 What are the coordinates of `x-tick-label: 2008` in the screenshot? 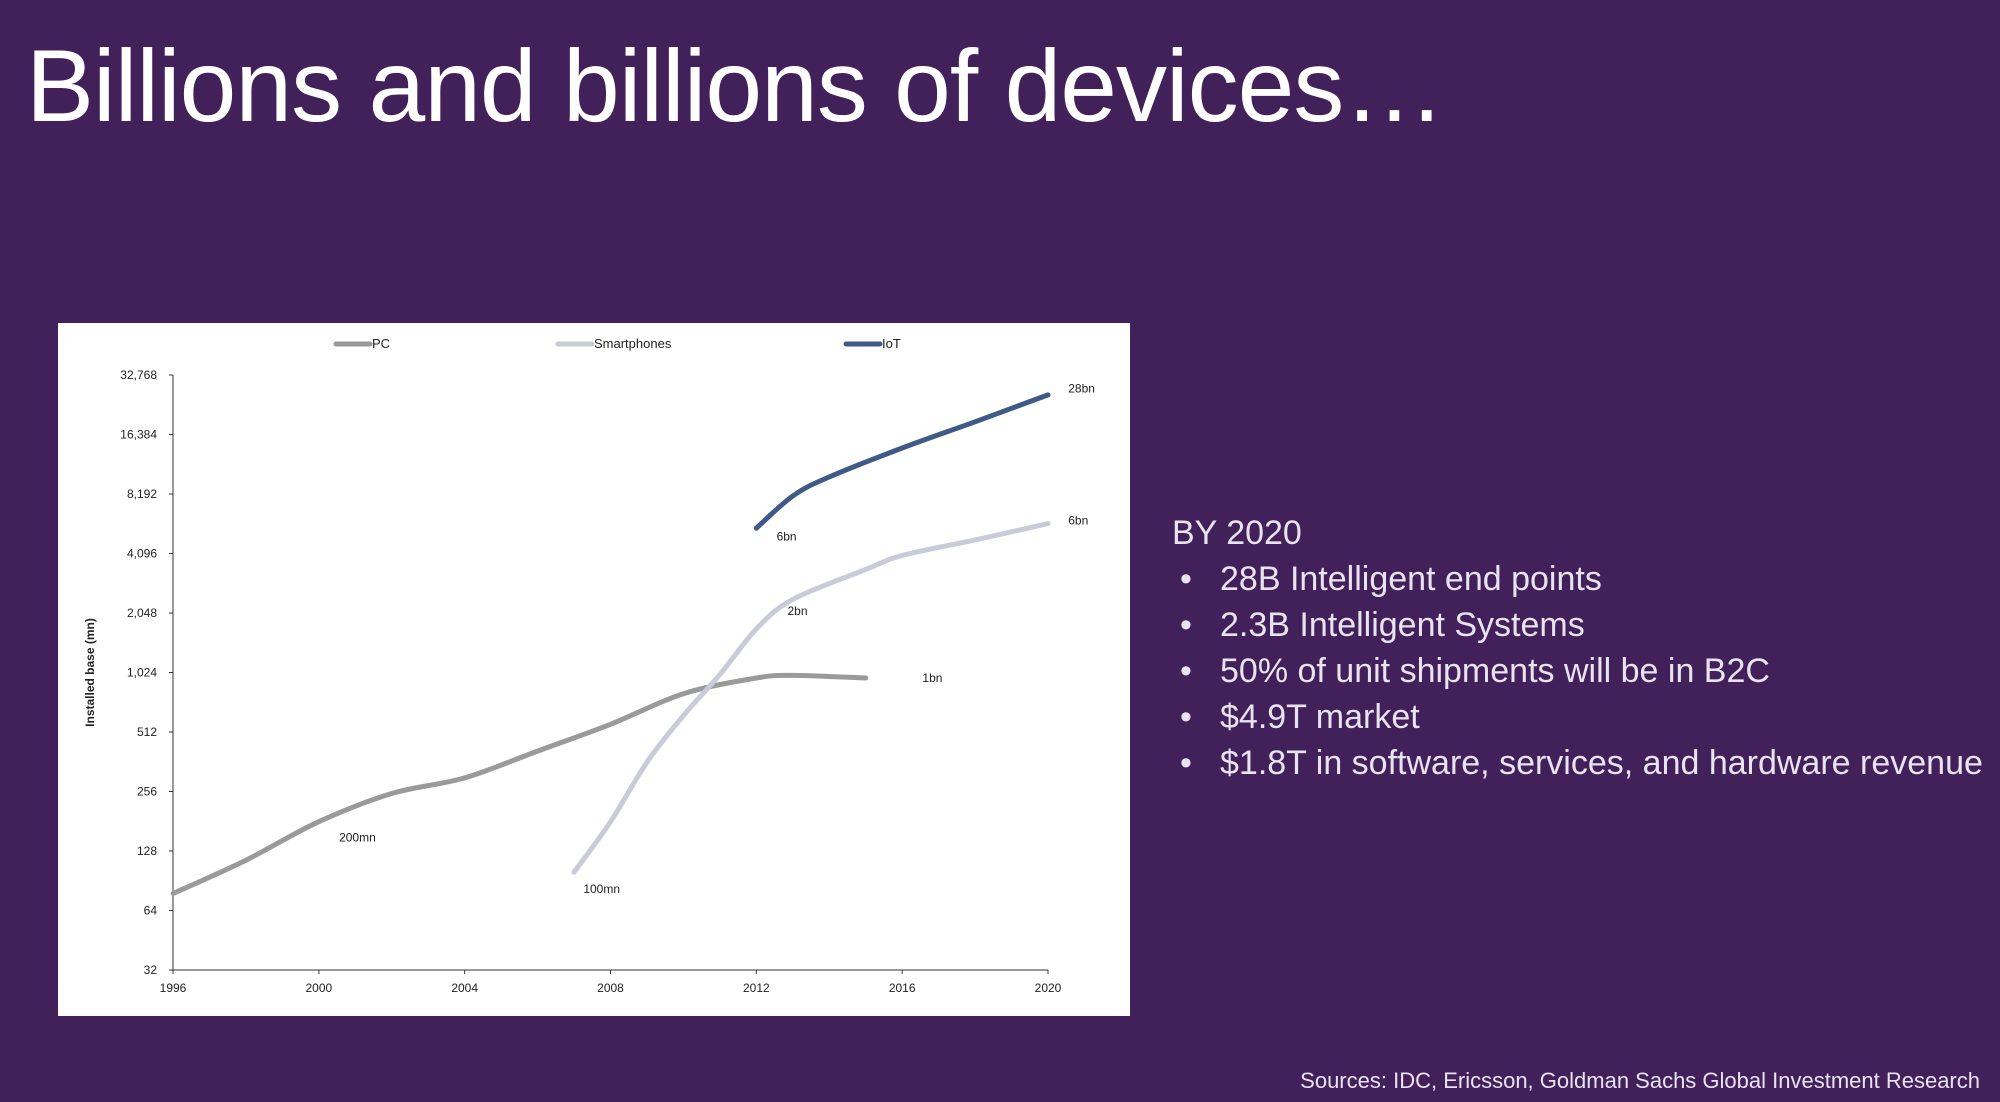 It's located at (610, 988).